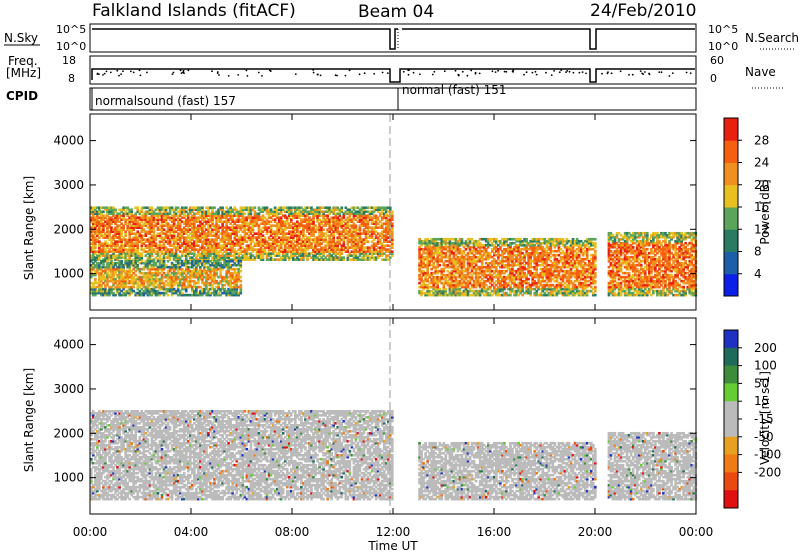 This screenshot has width=800, height=558. I want to click on nsky-tick-bottom: 10^0, so click(71, 46).